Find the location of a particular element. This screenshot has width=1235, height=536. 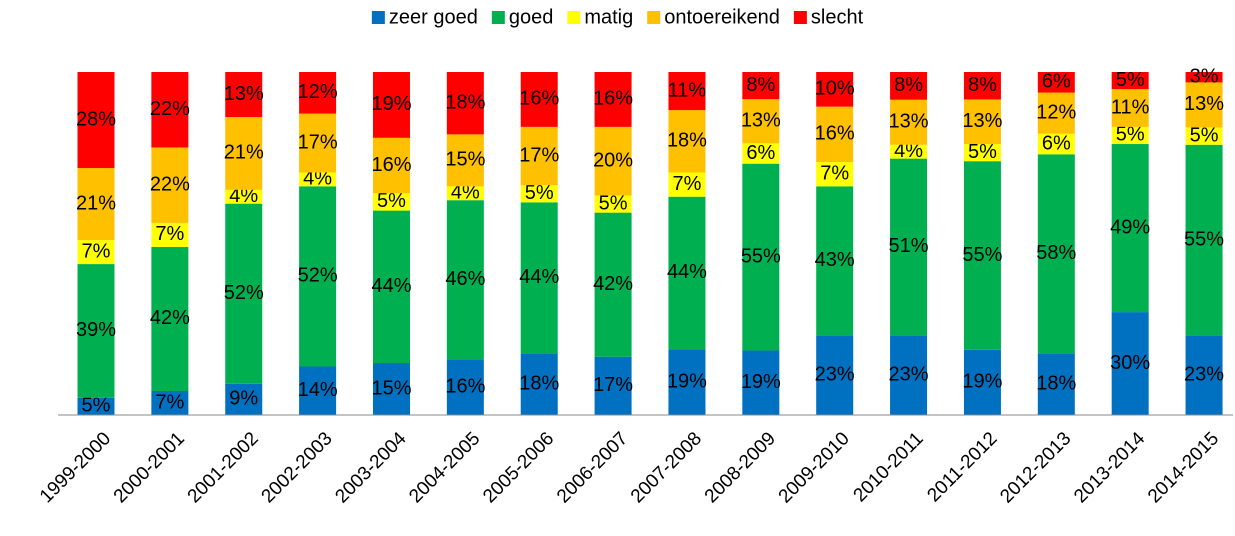

x-tick-label: 2004-2005 is located at coordinates (444, 467).